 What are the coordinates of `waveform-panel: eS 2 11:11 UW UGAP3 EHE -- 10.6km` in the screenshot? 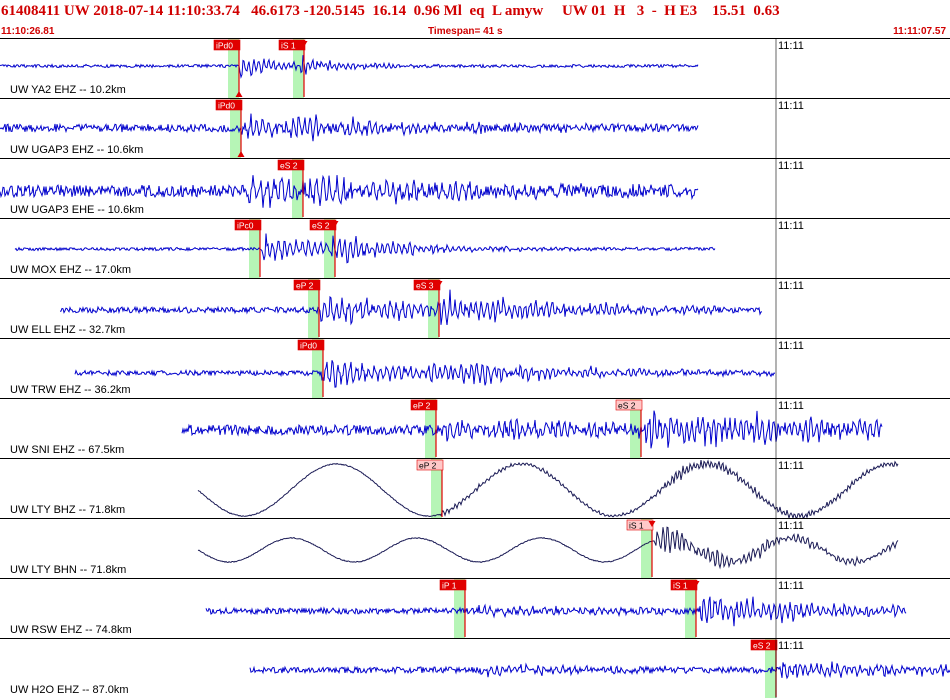 It's located at (475, 188).